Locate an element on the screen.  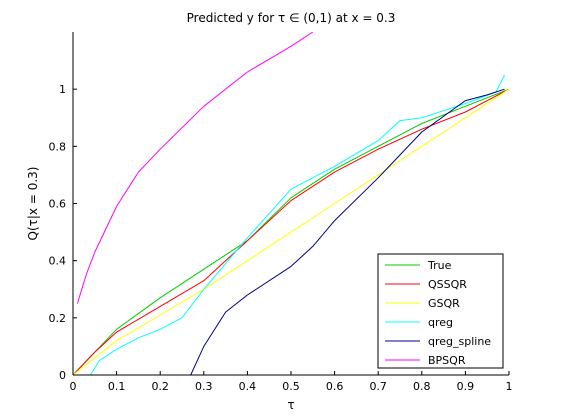
legend-item-qreg: qreg is located at coordinates (419, 322).